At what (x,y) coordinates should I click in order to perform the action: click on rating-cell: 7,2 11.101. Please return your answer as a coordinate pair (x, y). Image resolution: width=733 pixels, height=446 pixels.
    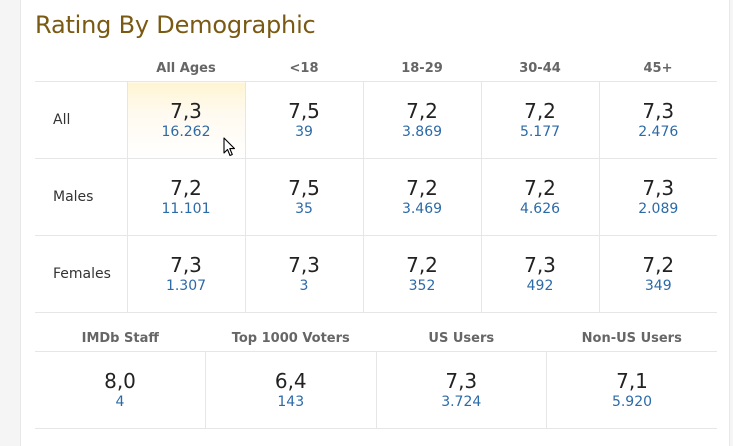
    Looking at the image, I should click on (185, 197).